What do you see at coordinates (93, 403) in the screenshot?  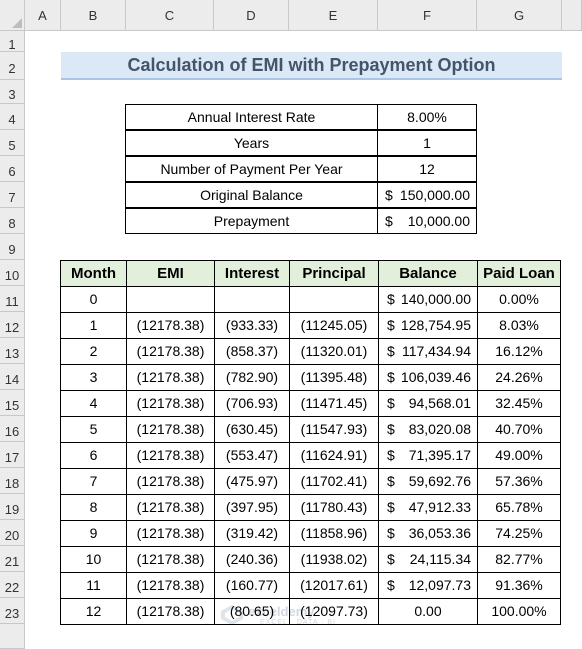 I see `month-cell: 4` at bounding box center [93, 403].